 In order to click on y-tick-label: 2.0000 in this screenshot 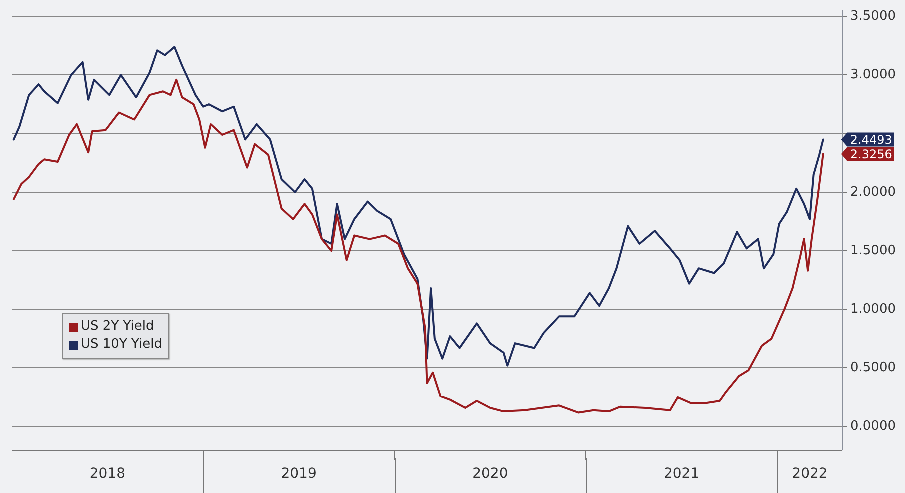, I will do `click(873, 192)`.